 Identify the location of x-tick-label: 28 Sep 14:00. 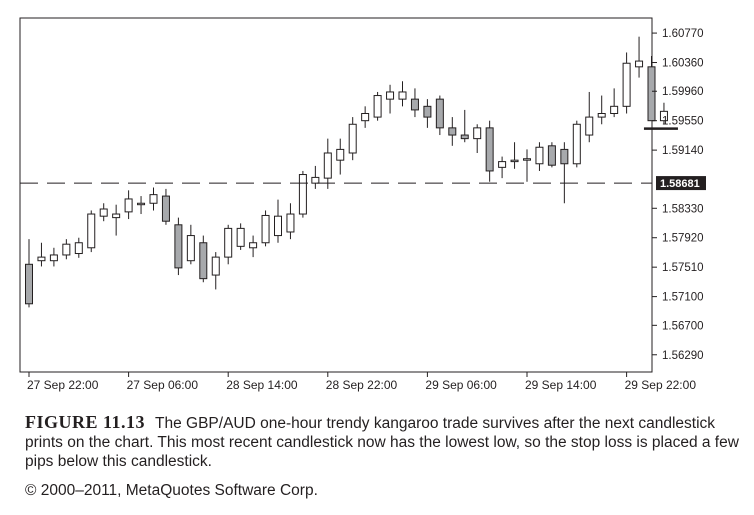
(262, 385).